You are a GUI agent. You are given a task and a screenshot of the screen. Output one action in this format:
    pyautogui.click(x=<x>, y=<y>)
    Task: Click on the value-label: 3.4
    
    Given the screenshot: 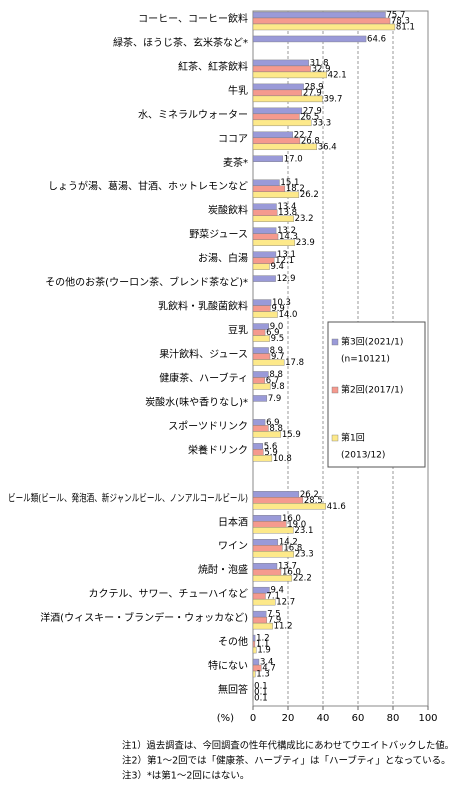 What is the action you would take?
    pyautogui.click(x=267, y=663)
    